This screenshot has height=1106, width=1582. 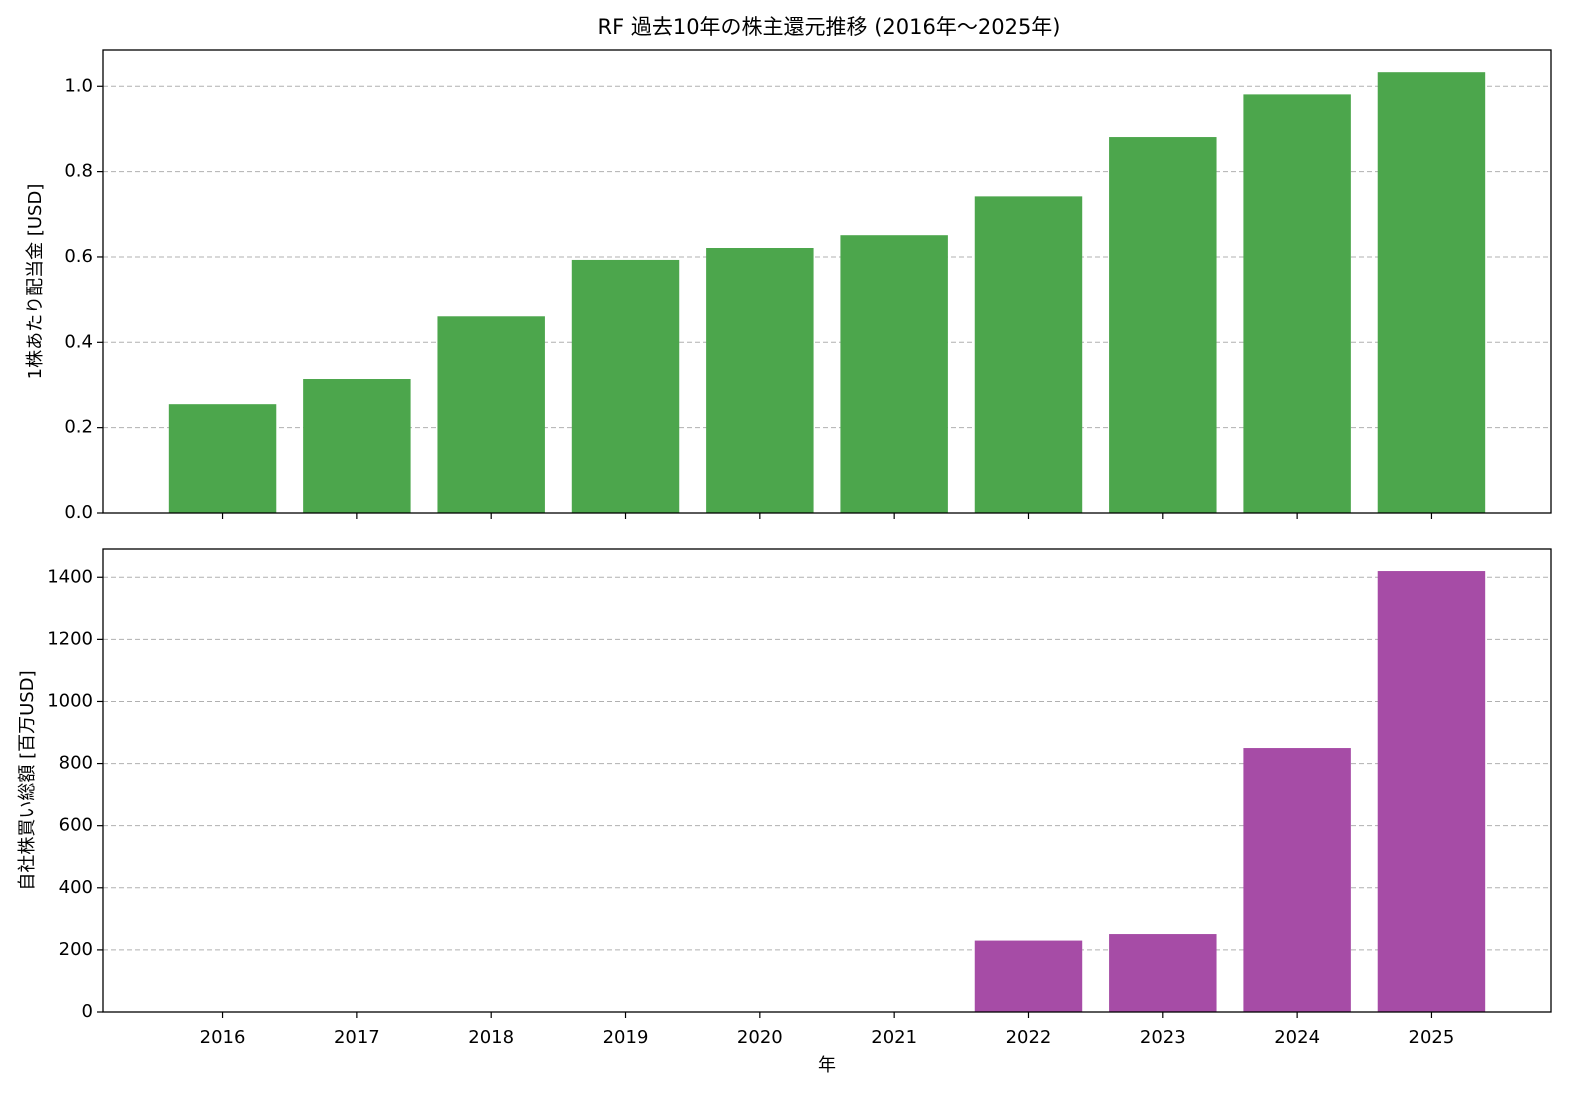 I want to click on y-tick-label: 0.4, so click(x=78, y=341).